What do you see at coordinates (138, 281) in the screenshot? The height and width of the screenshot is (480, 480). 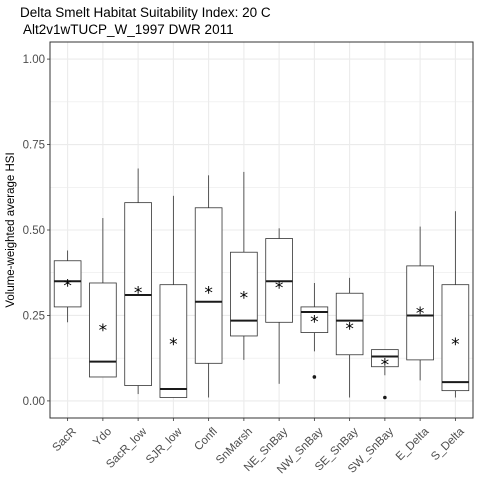 I see `box-SacR_low: *` at bounding box center [138, 281].